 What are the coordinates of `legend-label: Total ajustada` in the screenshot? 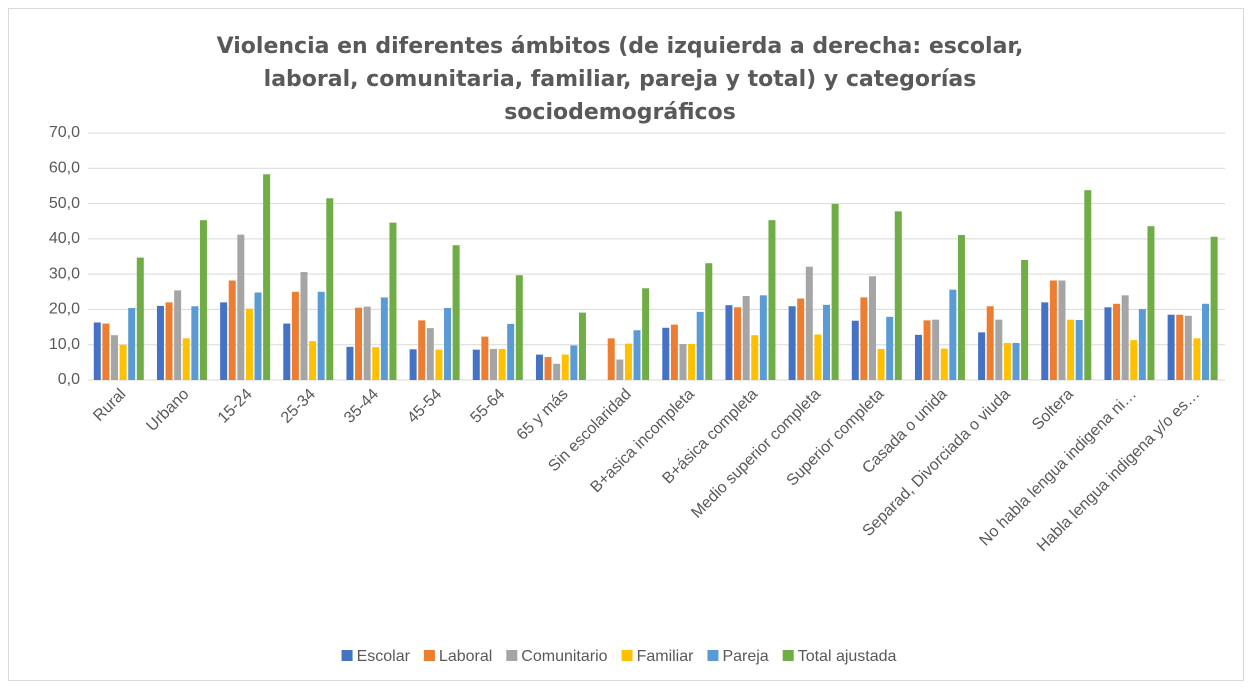 It's located at (847, 656).